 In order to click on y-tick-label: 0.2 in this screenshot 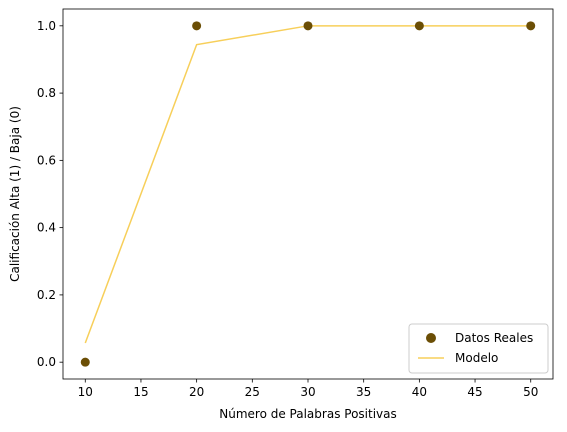, I will do `click(46, 295)`.